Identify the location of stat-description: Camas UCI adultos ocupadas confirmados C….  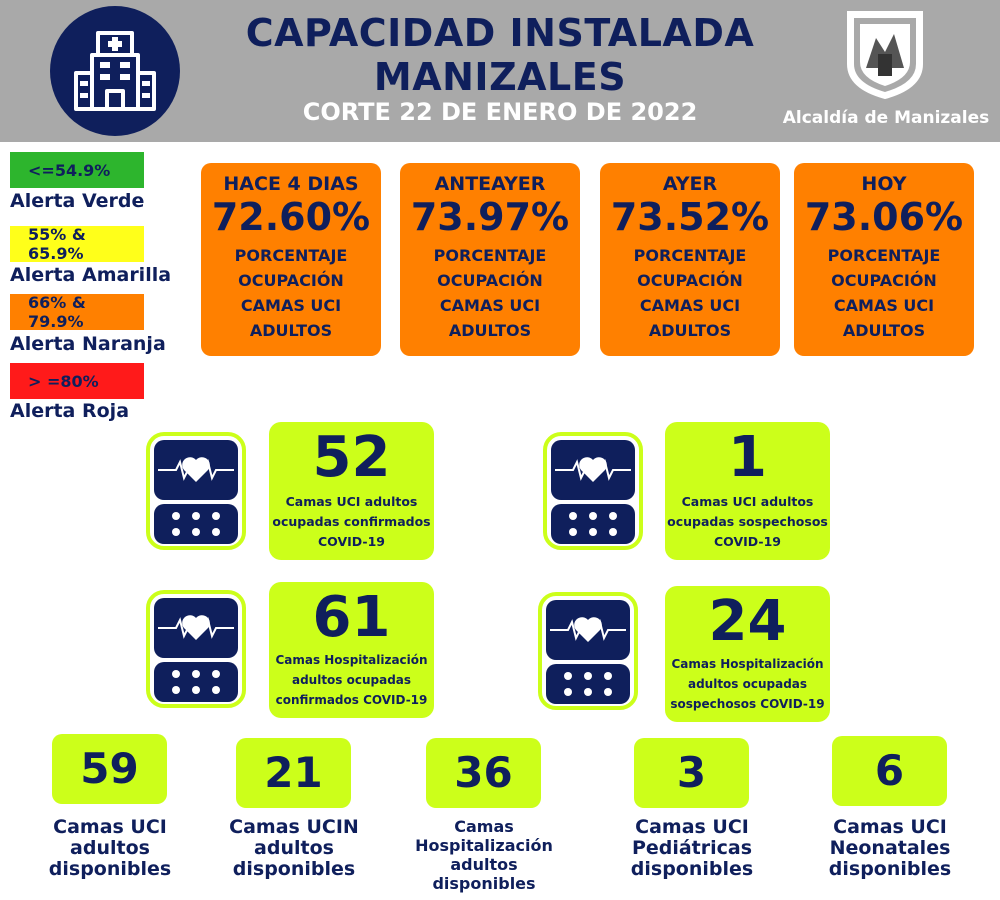
(351, 521).